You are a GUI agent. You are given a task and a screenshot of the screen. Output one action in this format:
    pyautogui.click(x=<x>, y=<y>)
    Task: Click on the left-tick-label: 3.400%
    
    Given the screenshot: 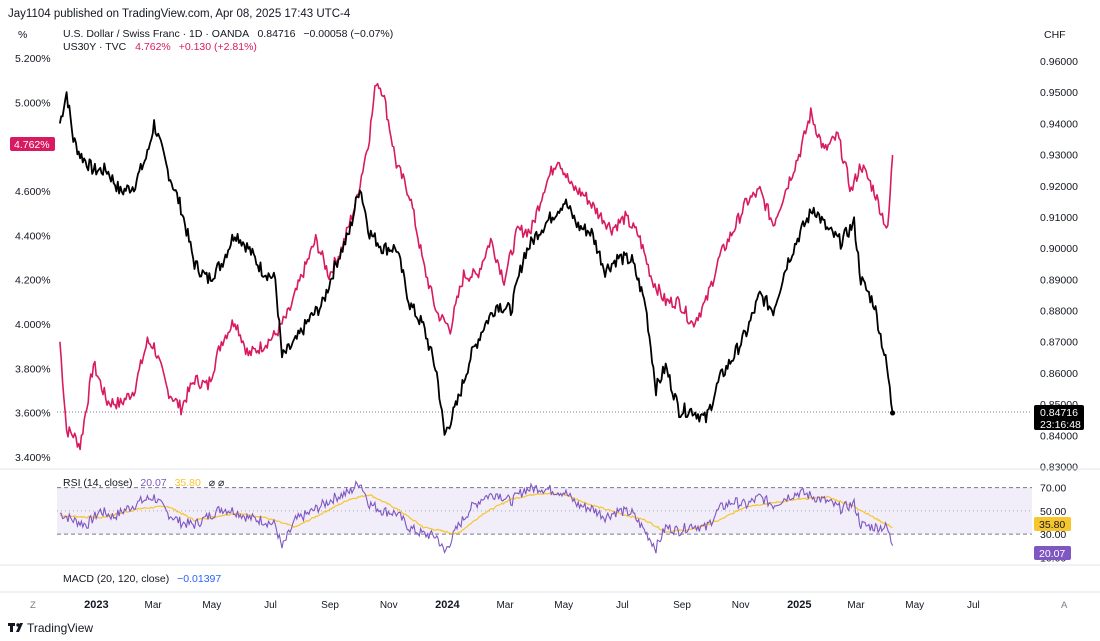 What is the action you would take?
    pyautogui.click(x=33, y=458)
    